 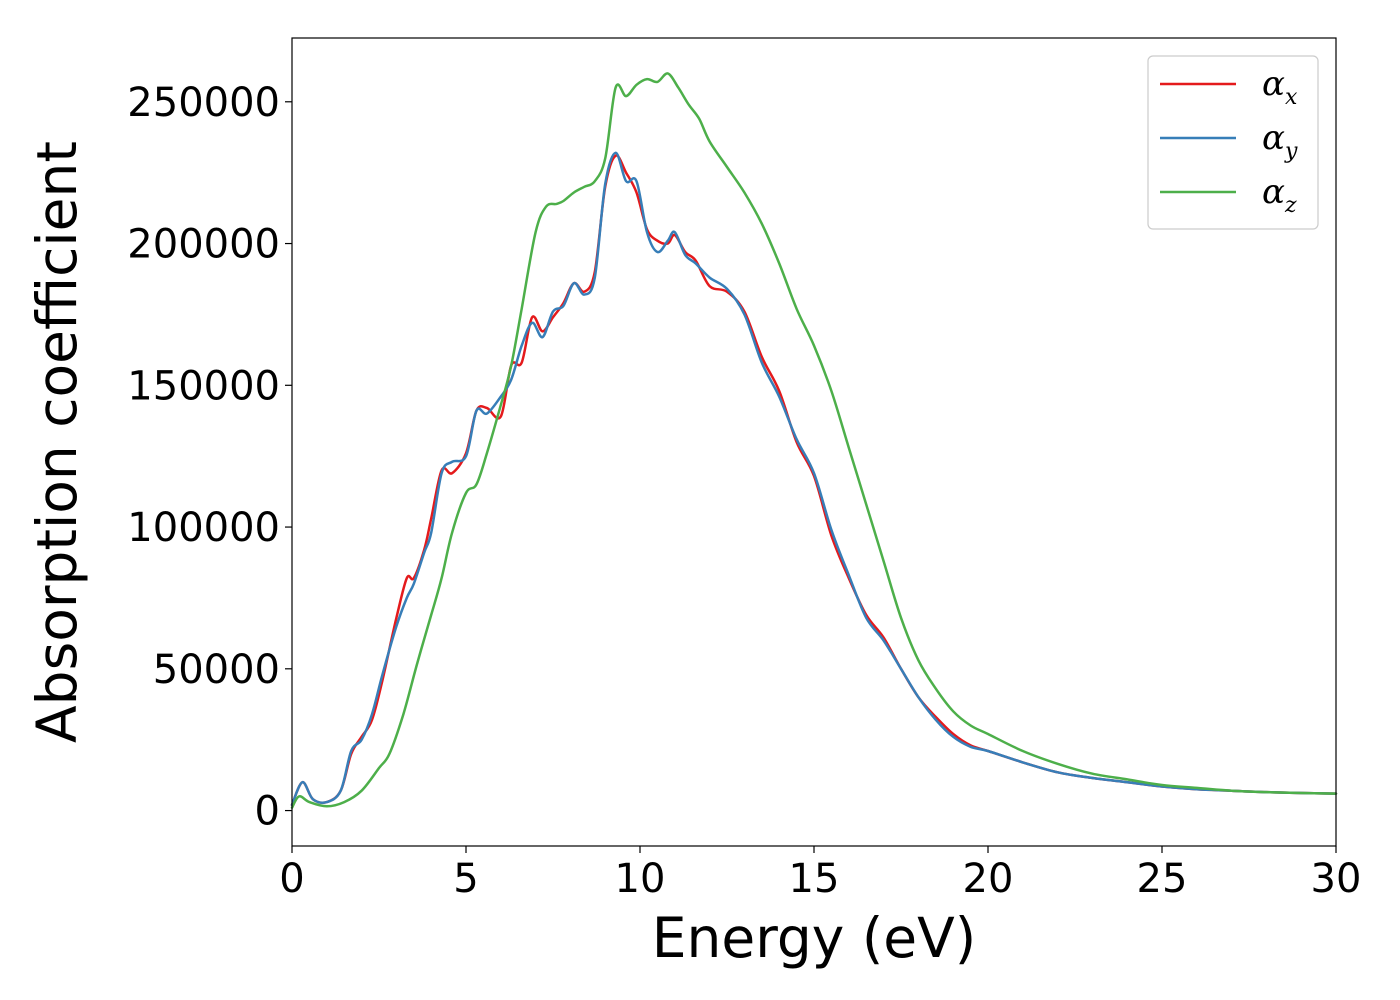 What do you see at coordinates (209, 457) in the screenshot?
I see `y-axis: 0 50000 100000 150000 200000 250000` at bounding box center [209, 457].